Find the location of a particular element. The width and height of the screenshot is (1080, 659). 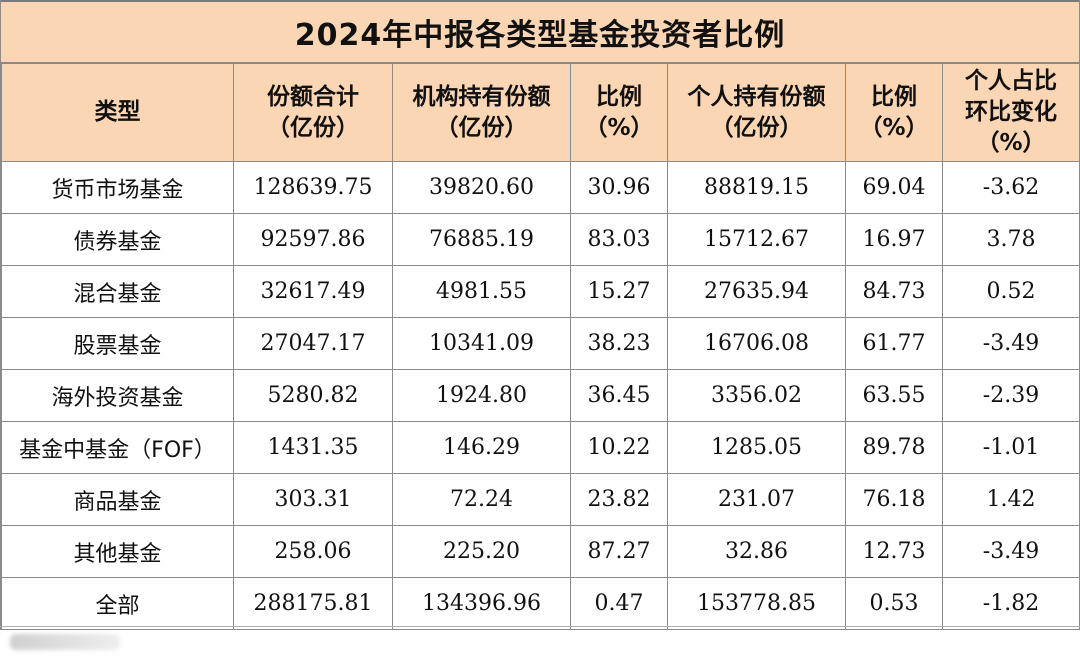

fund-type-cell: 商品基金 is located at coordinates (117, 499).